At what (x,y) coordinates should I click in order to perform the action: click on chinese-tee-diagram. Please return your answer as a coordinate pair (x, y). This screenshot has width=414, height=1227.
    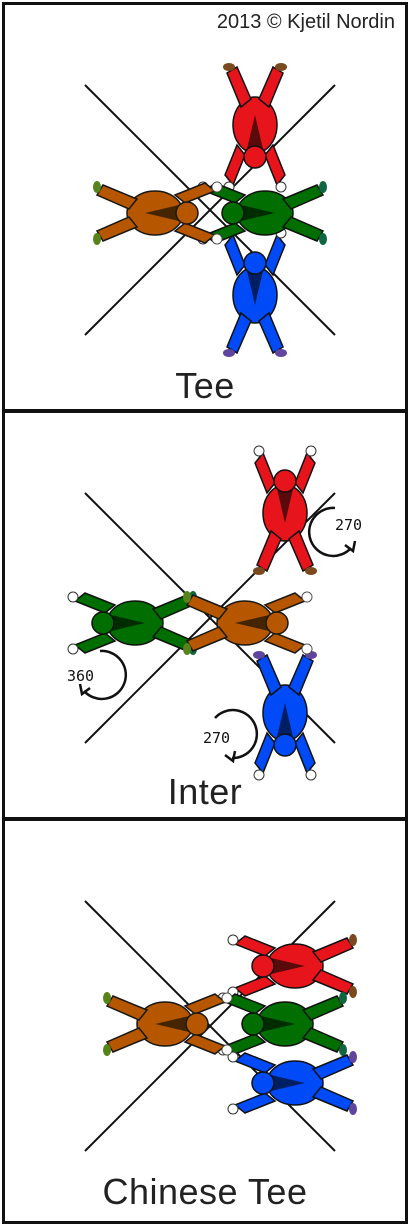
    Looking at the image, I should click on (221, 1026).